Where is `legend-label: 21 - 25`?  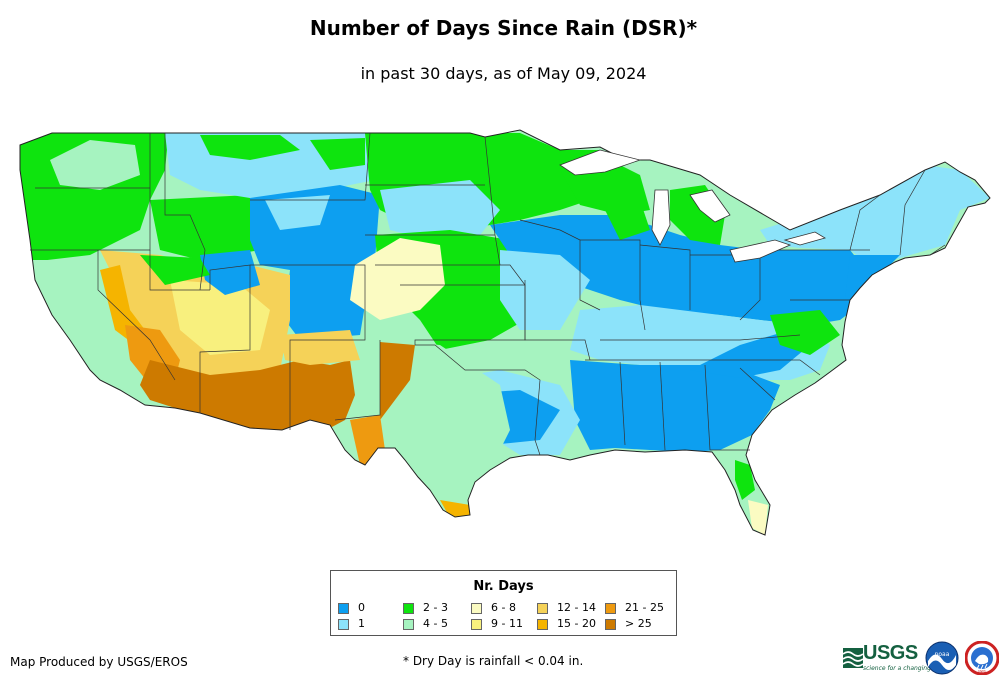
legend-label: 21 - 25 is located at coordinates (644, 607).